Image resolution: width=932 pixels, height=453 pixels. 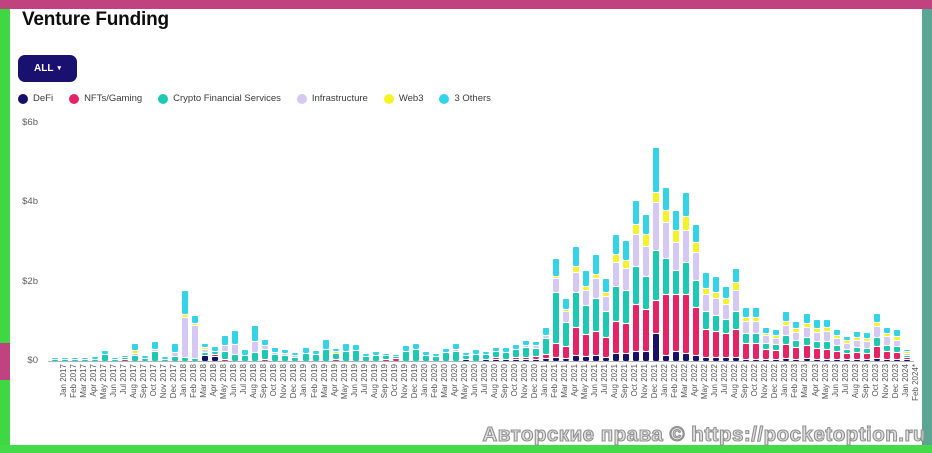 What do you see at coordinates (485, 356) in the screenshot?
I see `chart-bar-aug-2020` at bounding box center [485, 356].